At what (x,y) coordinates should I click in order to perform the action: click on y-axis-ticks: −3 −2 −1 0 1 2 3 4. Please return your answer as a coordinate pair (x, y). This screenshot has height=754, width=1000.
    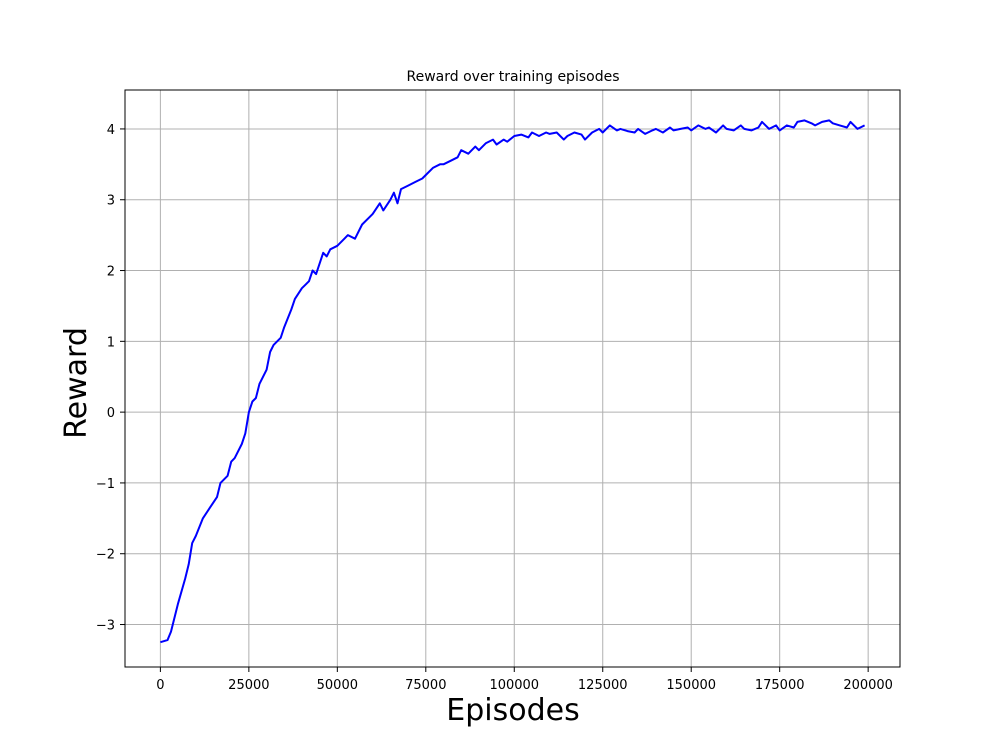
    Looking at the image, I should click on (110, 378).